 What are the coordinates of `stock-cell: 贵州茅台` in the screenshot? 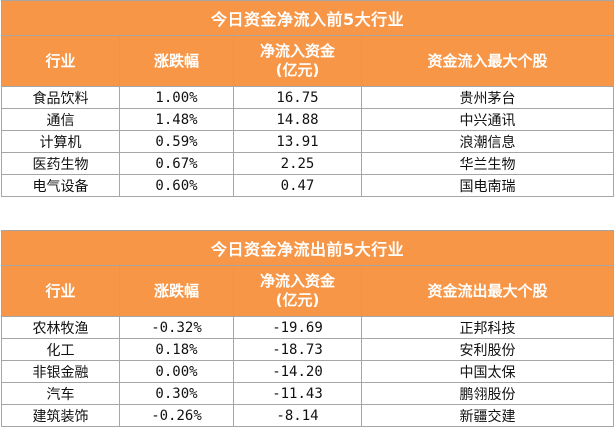 It's located at (487, 97).